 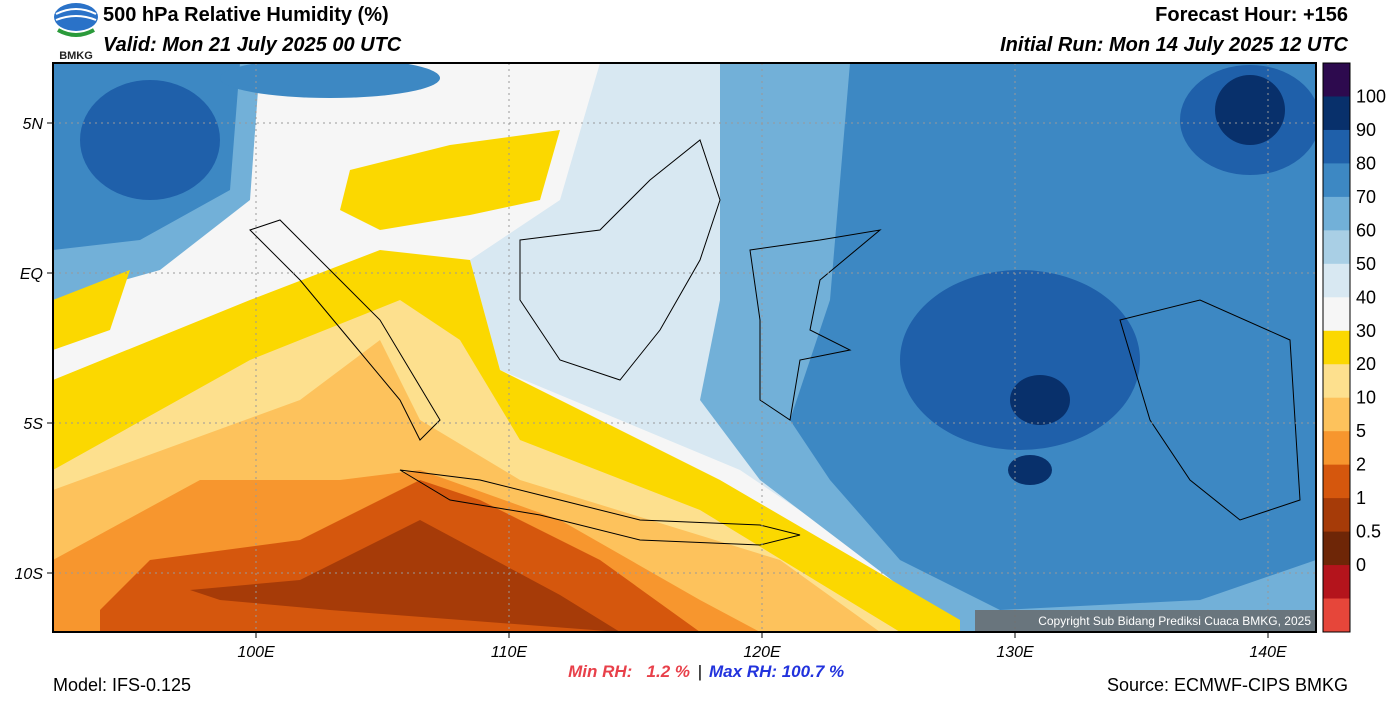 I want to click on lat-label: EQ, so click(x=31, y=274).